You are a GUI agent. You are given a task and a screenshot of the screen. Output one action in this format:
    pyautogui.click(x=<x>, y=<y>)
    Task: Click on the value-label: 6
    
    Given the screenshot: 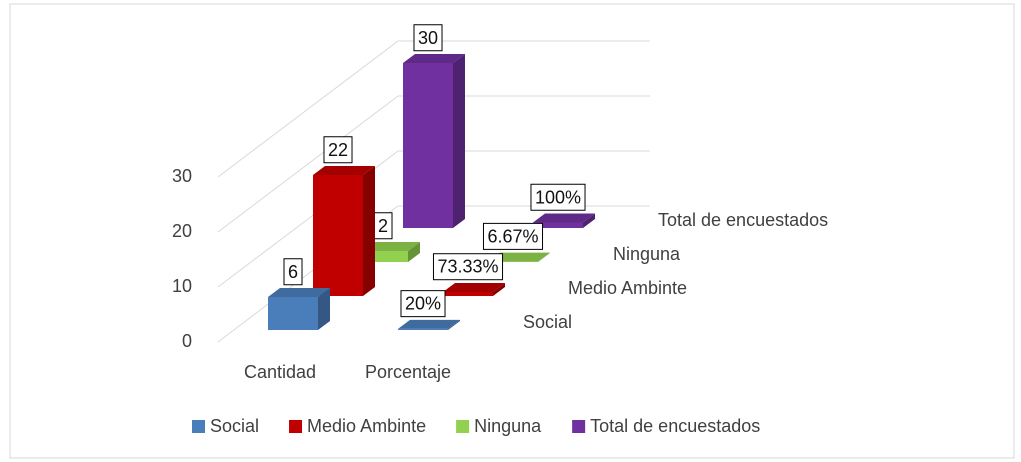 What is the action you would take?
    pyautogui.click(x=293, y=272)
    